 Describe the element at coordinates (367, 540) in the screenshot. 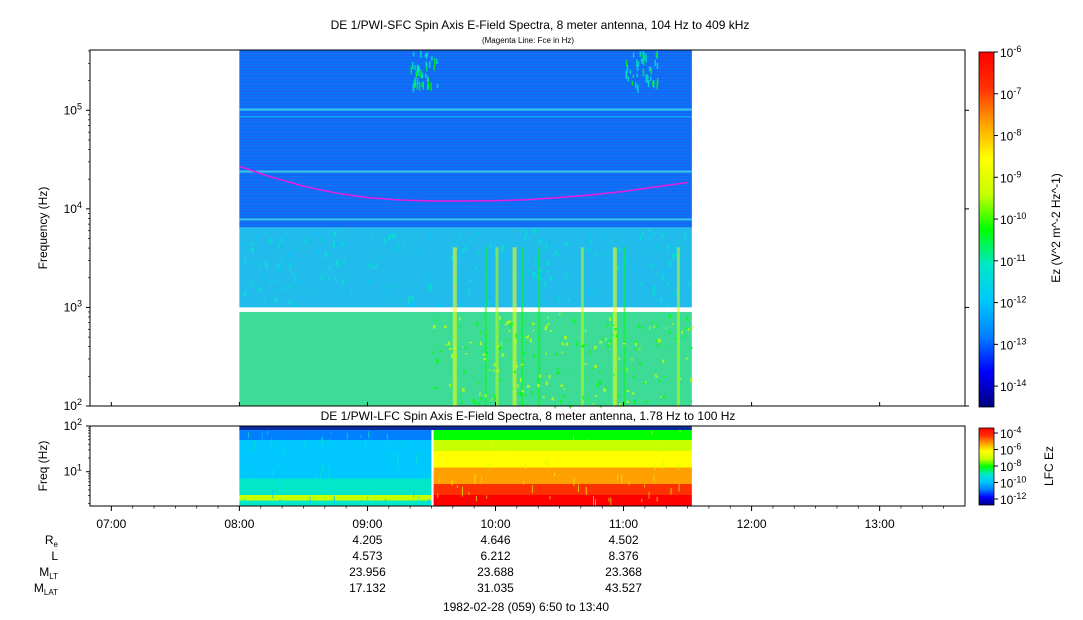

I see `ephemeris-value: 4.205` at that location.